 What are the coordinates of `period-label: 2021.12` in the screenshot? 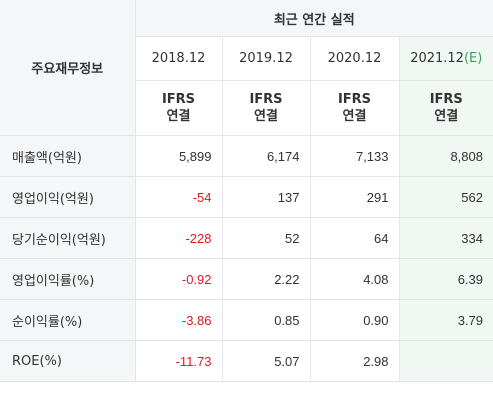 It's located at (437, 58).